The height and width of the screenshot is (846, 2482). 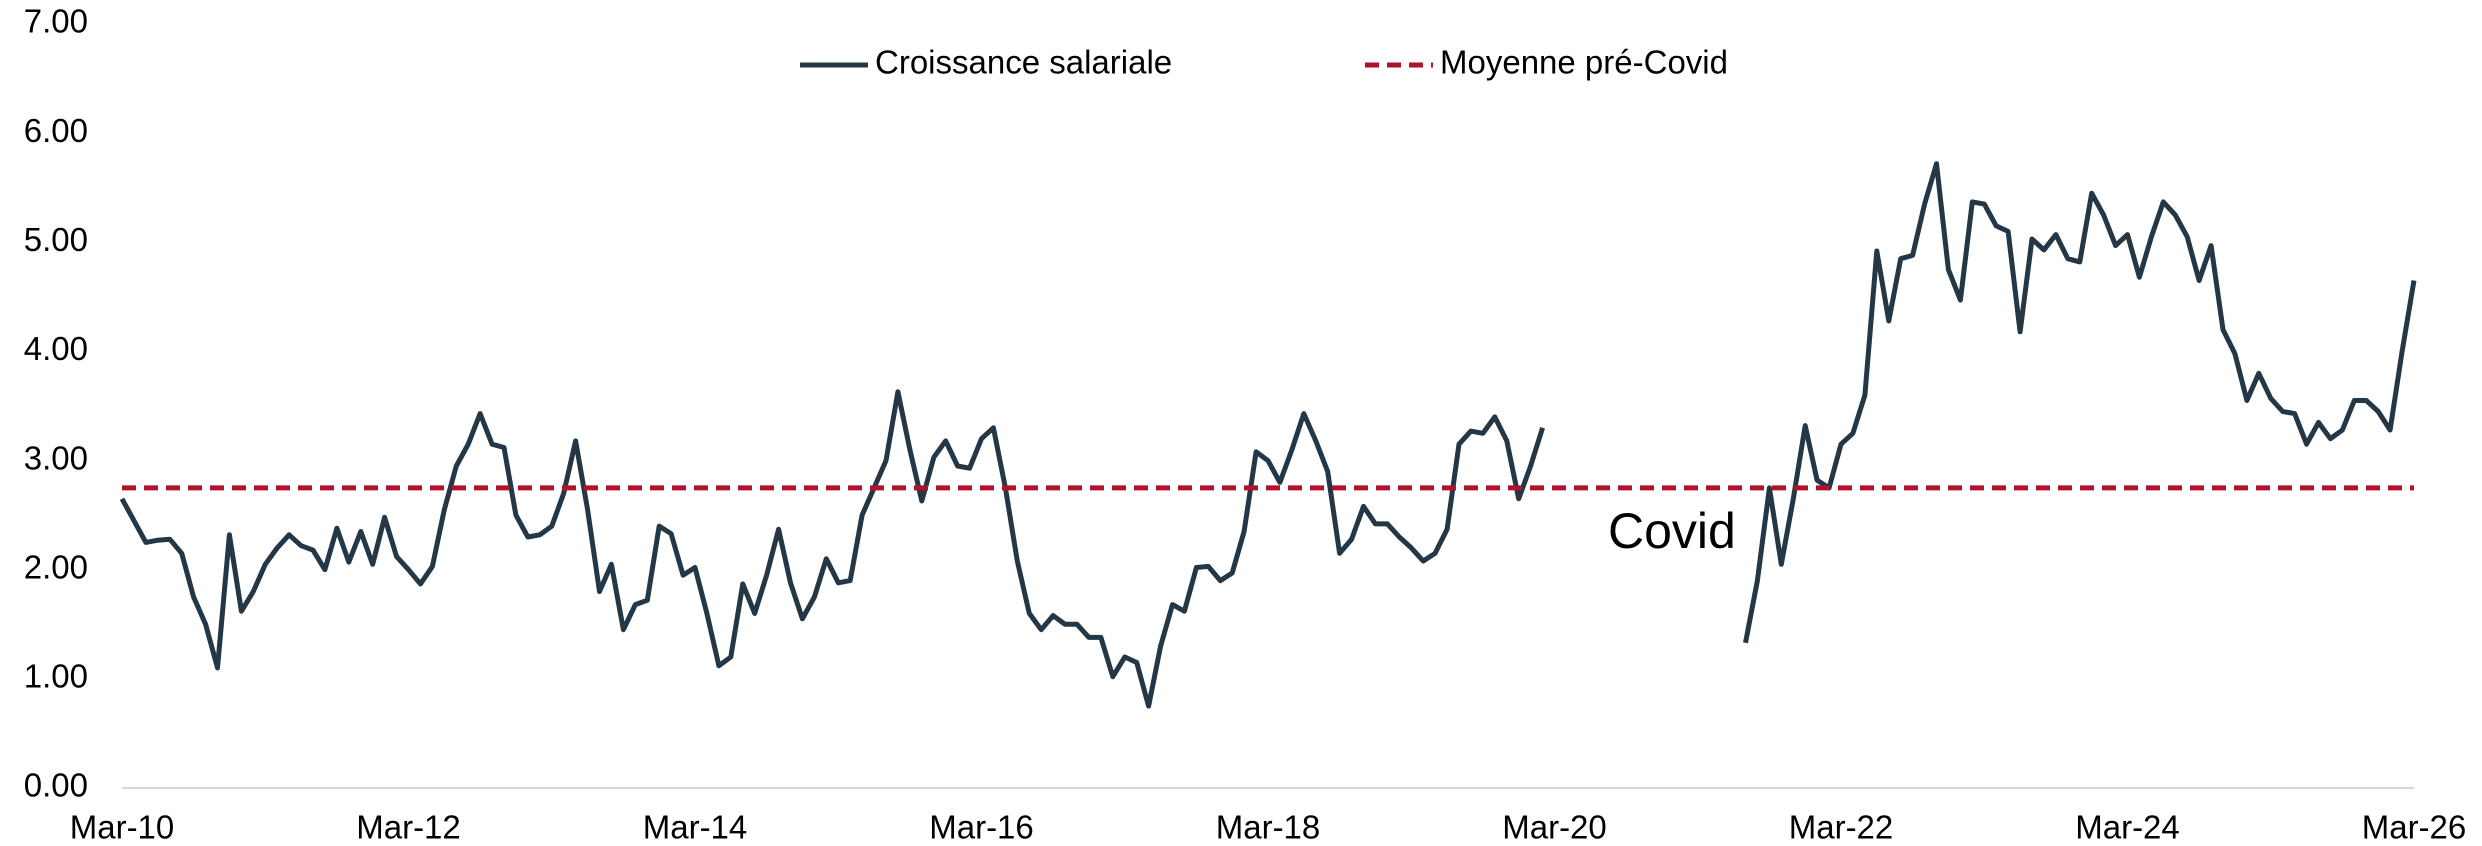 What do you see at coordinates (1841, 827) in the screenshot?
I see `x-tick-label: Mar-22` at bounding box center [1841, 827].